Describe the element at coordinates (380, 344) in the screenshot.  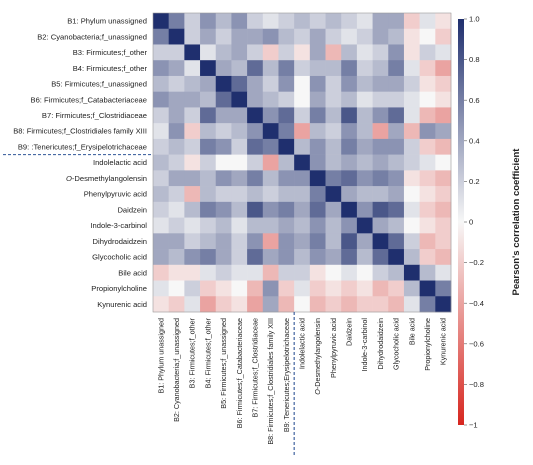
I see `column-label: Dihydrodaidzein` at that location.